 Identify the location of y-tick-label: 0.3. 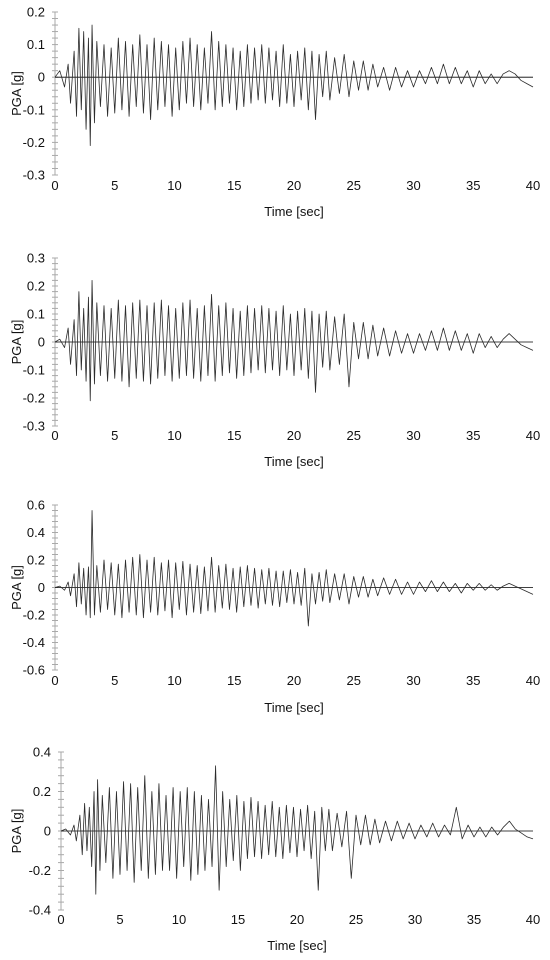
(36, 258).